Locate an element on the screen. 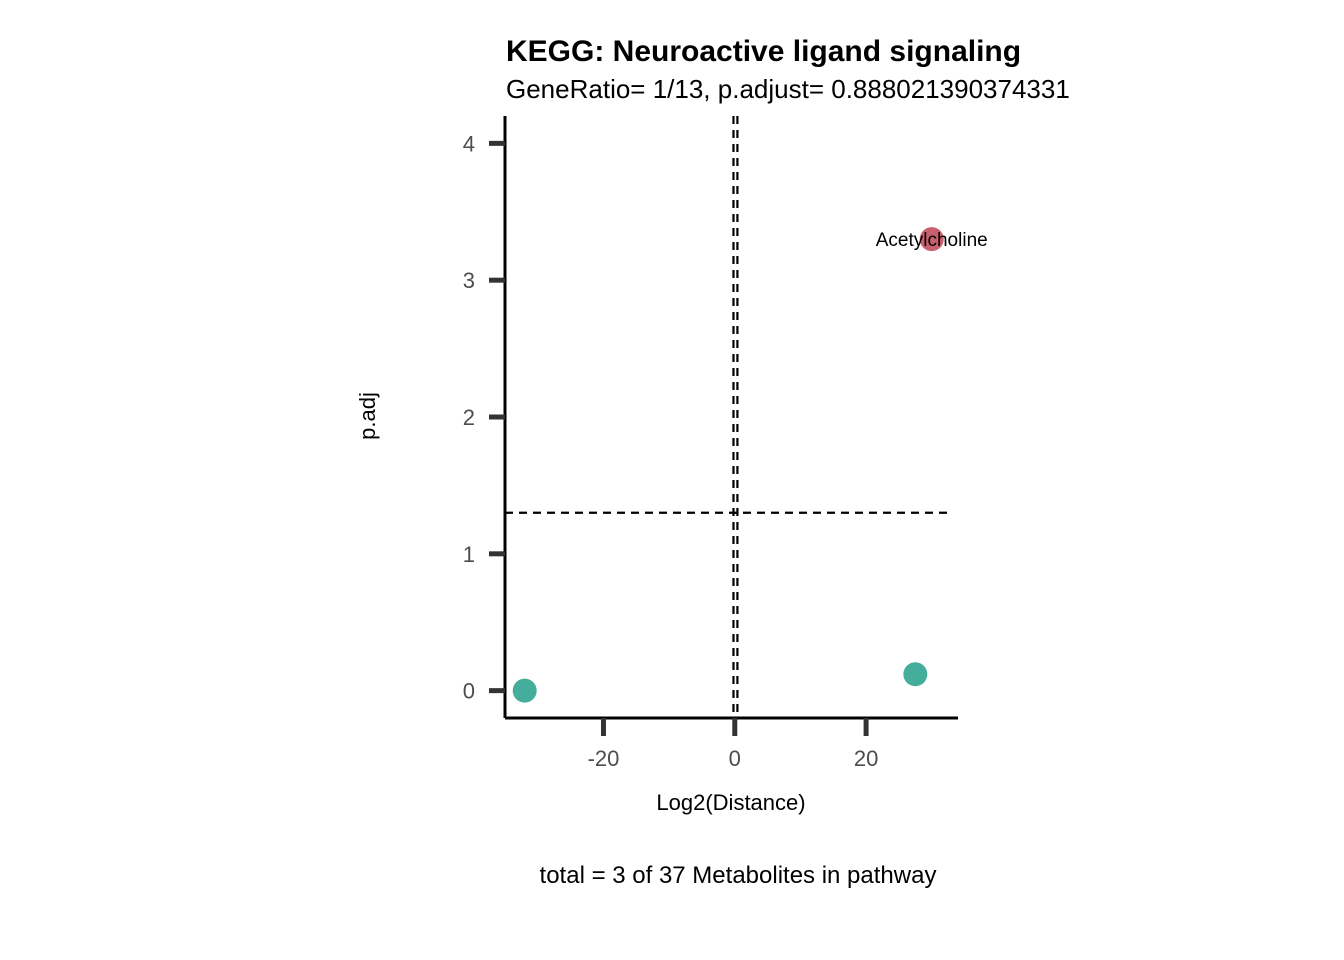 This screenshot has width=1344, height=960. x-tick-label-2: 20 is located at coordinates (866, 758).